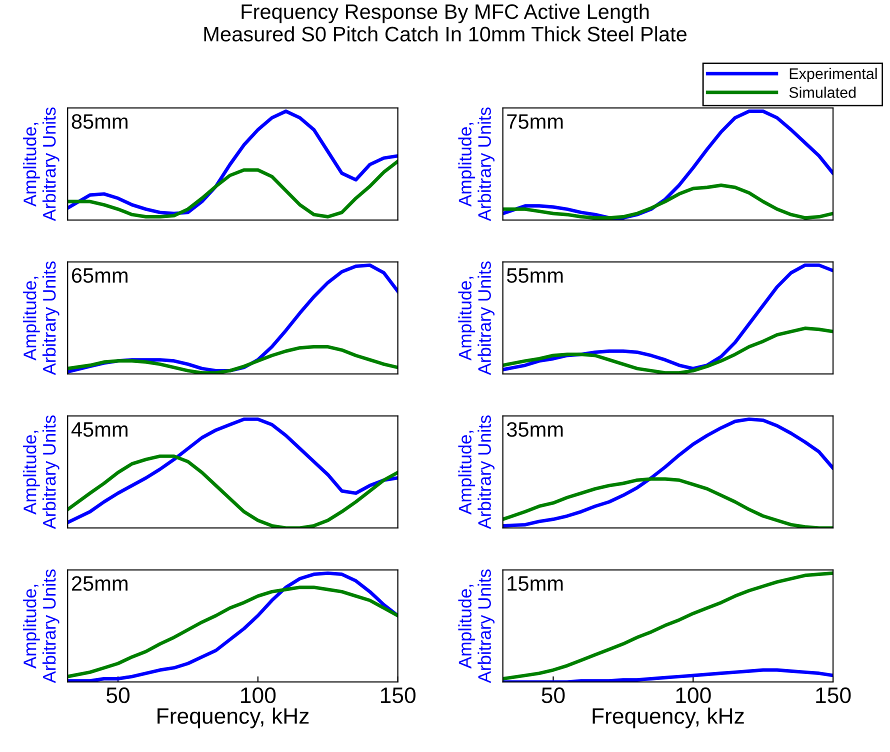 The width and height of the screenshot is (890, 752). Describe the element at coordinates (535, 121) in the screenshot. I see `annotation: 75mm` at that location.